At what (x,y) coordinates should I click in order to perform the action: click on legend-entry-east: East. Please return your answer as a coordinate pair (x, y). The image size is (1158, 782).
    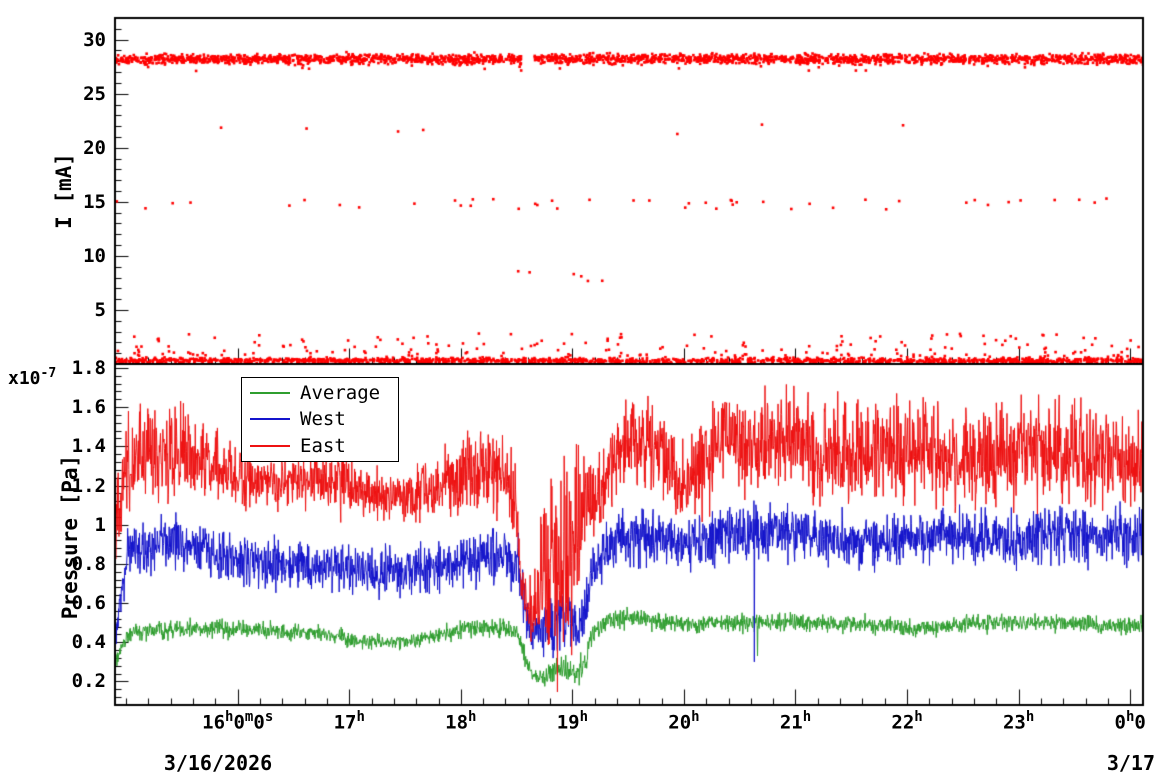
    Looking at the image, I should click on (320, 446).